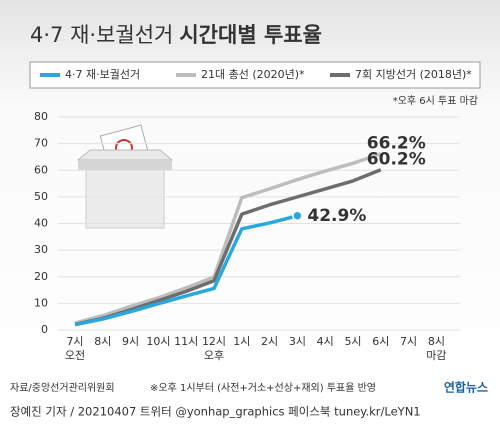  I want to click on legend-label: 21대 총선 (2020년)*, so click(253, 74).